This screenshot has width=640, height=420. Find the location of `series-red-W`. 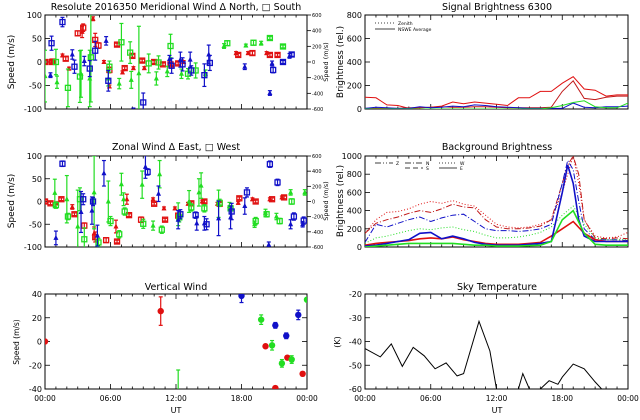

series-red-W is located at coordinates (496, 197).